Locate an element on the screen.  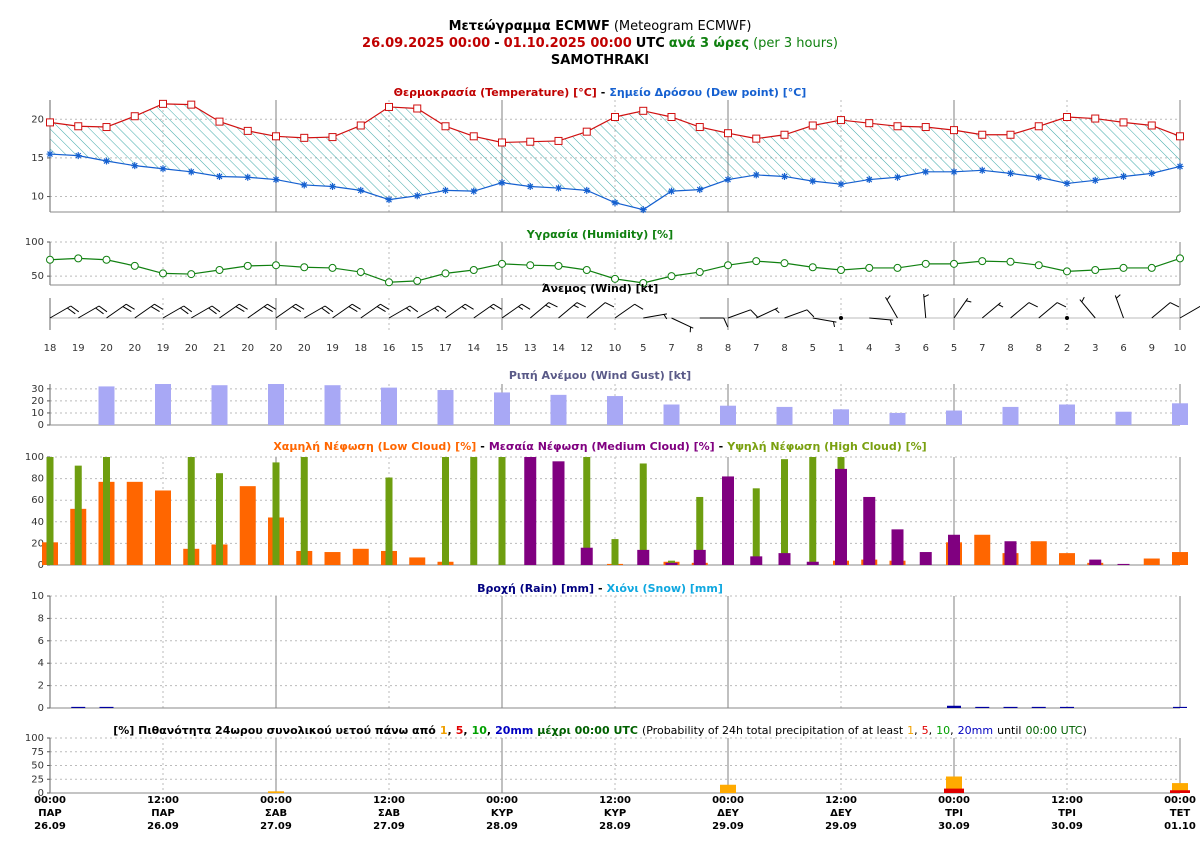
header-line-part: UTC is located at coordinates (650, 43).